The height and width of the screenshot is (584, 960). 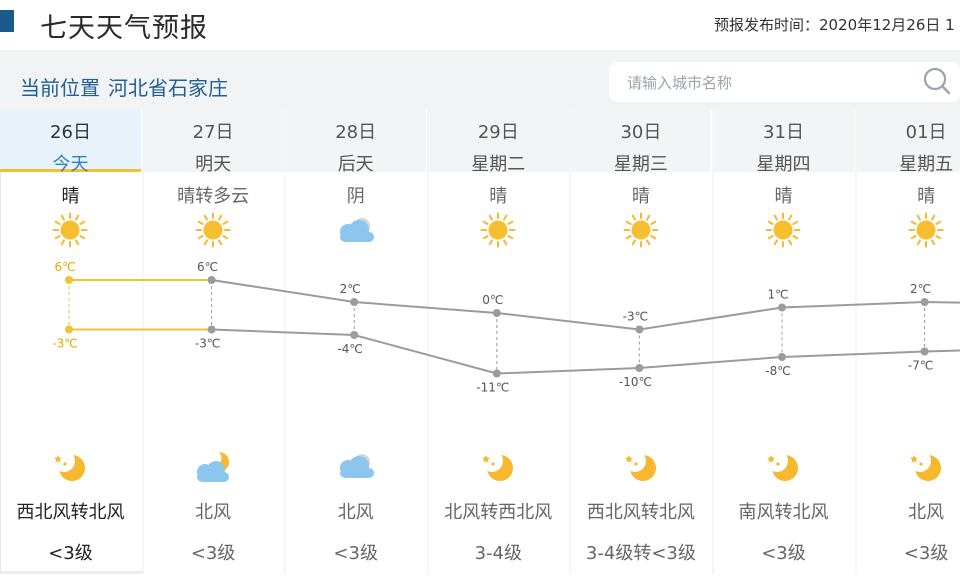 I want to click on current-location: 当前位置 河北省石家庄, so click(x=124, y=86).